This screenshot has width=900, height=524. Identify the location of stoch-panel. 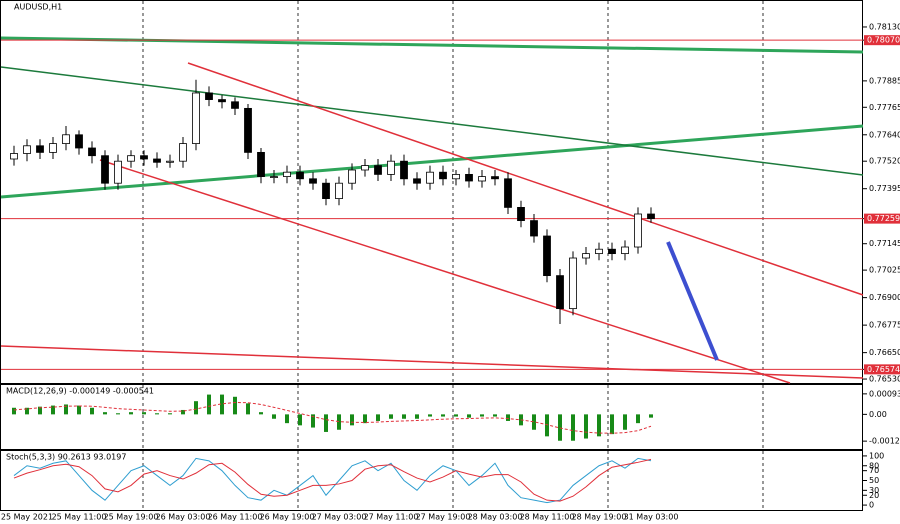
(431, 480).